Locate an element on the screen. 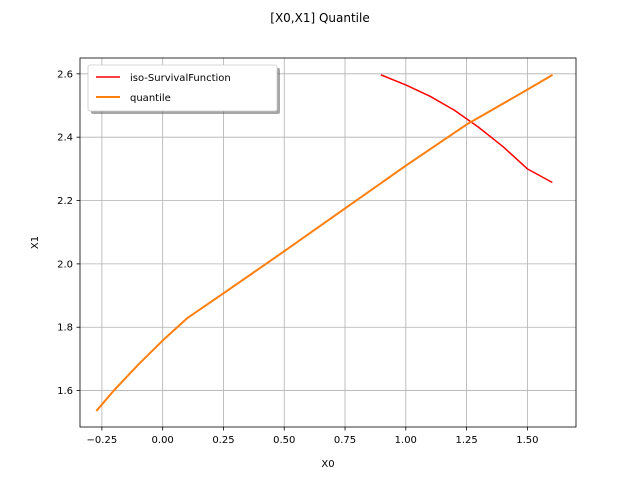 The image size is (640, 480). y-tick-label: 2.4 is located at coordinates (65, 138).